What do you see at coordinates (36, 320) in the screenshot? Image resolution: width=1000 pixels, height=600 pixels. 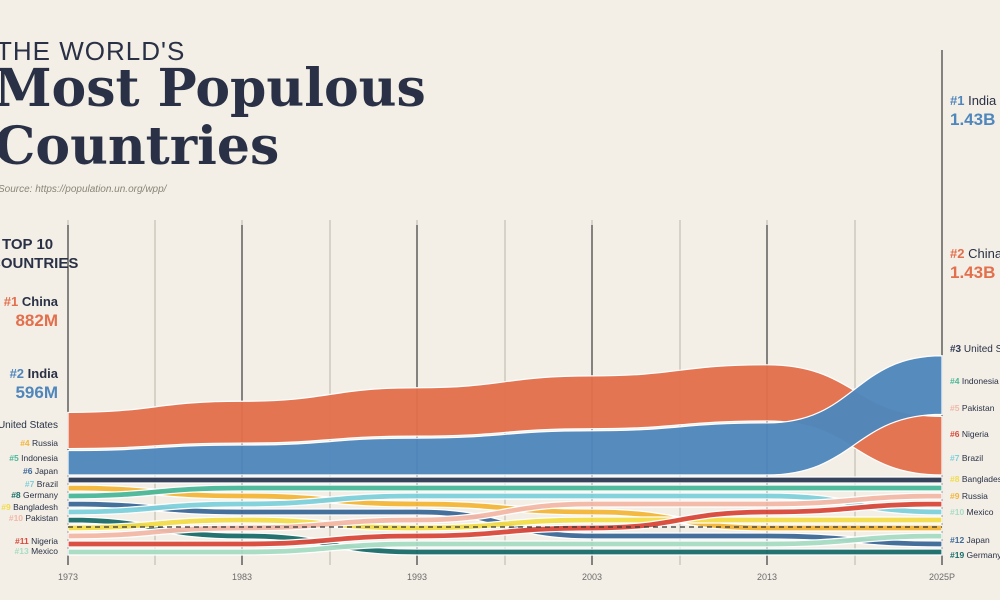 I see `left-label-value: 882M` at bounding box center [36, 320].